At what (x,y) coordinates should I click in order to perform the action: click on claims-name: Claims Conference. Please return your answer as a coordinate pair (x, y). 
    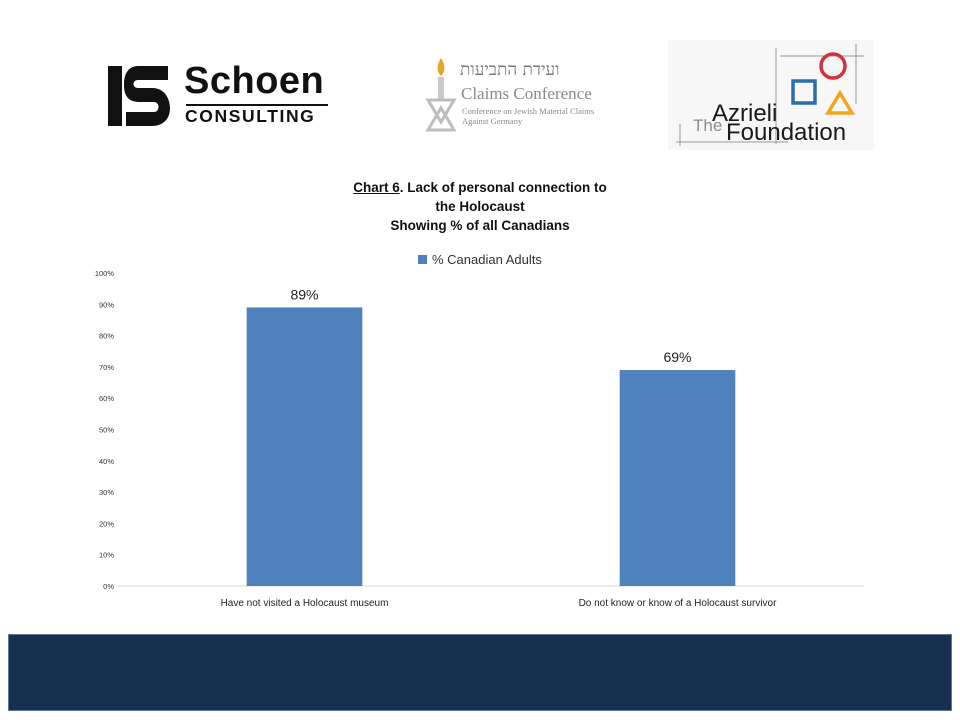
    Looking at the image, I should click on (526, 93).